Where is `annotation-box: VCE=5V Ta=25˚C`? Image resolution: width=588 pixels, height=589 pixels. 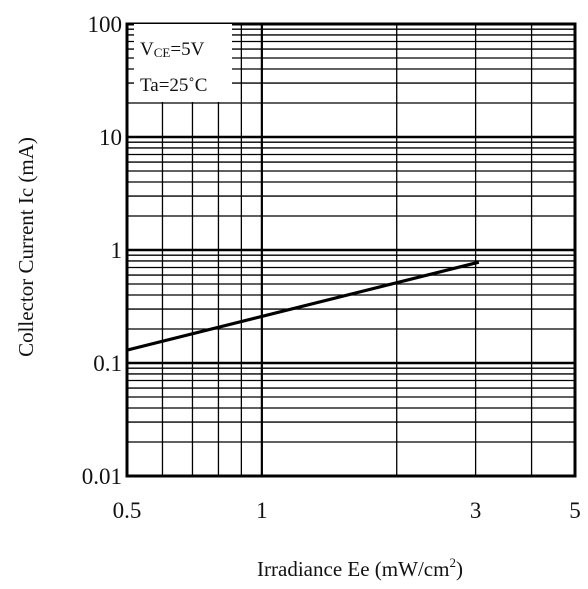
annotation-box: VCE=5V Ta=25˚C is located at coordinates (183, 63).